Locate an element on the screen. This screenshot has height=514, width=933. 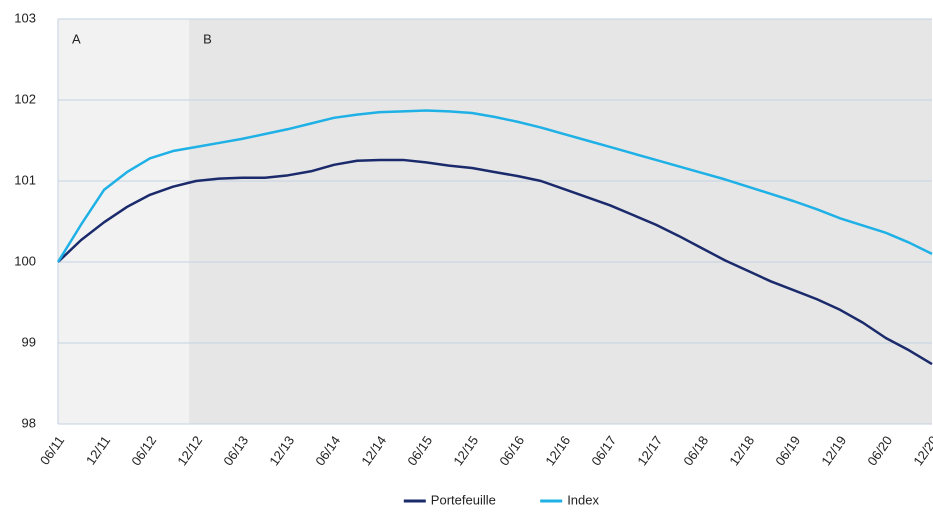
x-tick-label: 12/16 is located at coordinates (557, 450).